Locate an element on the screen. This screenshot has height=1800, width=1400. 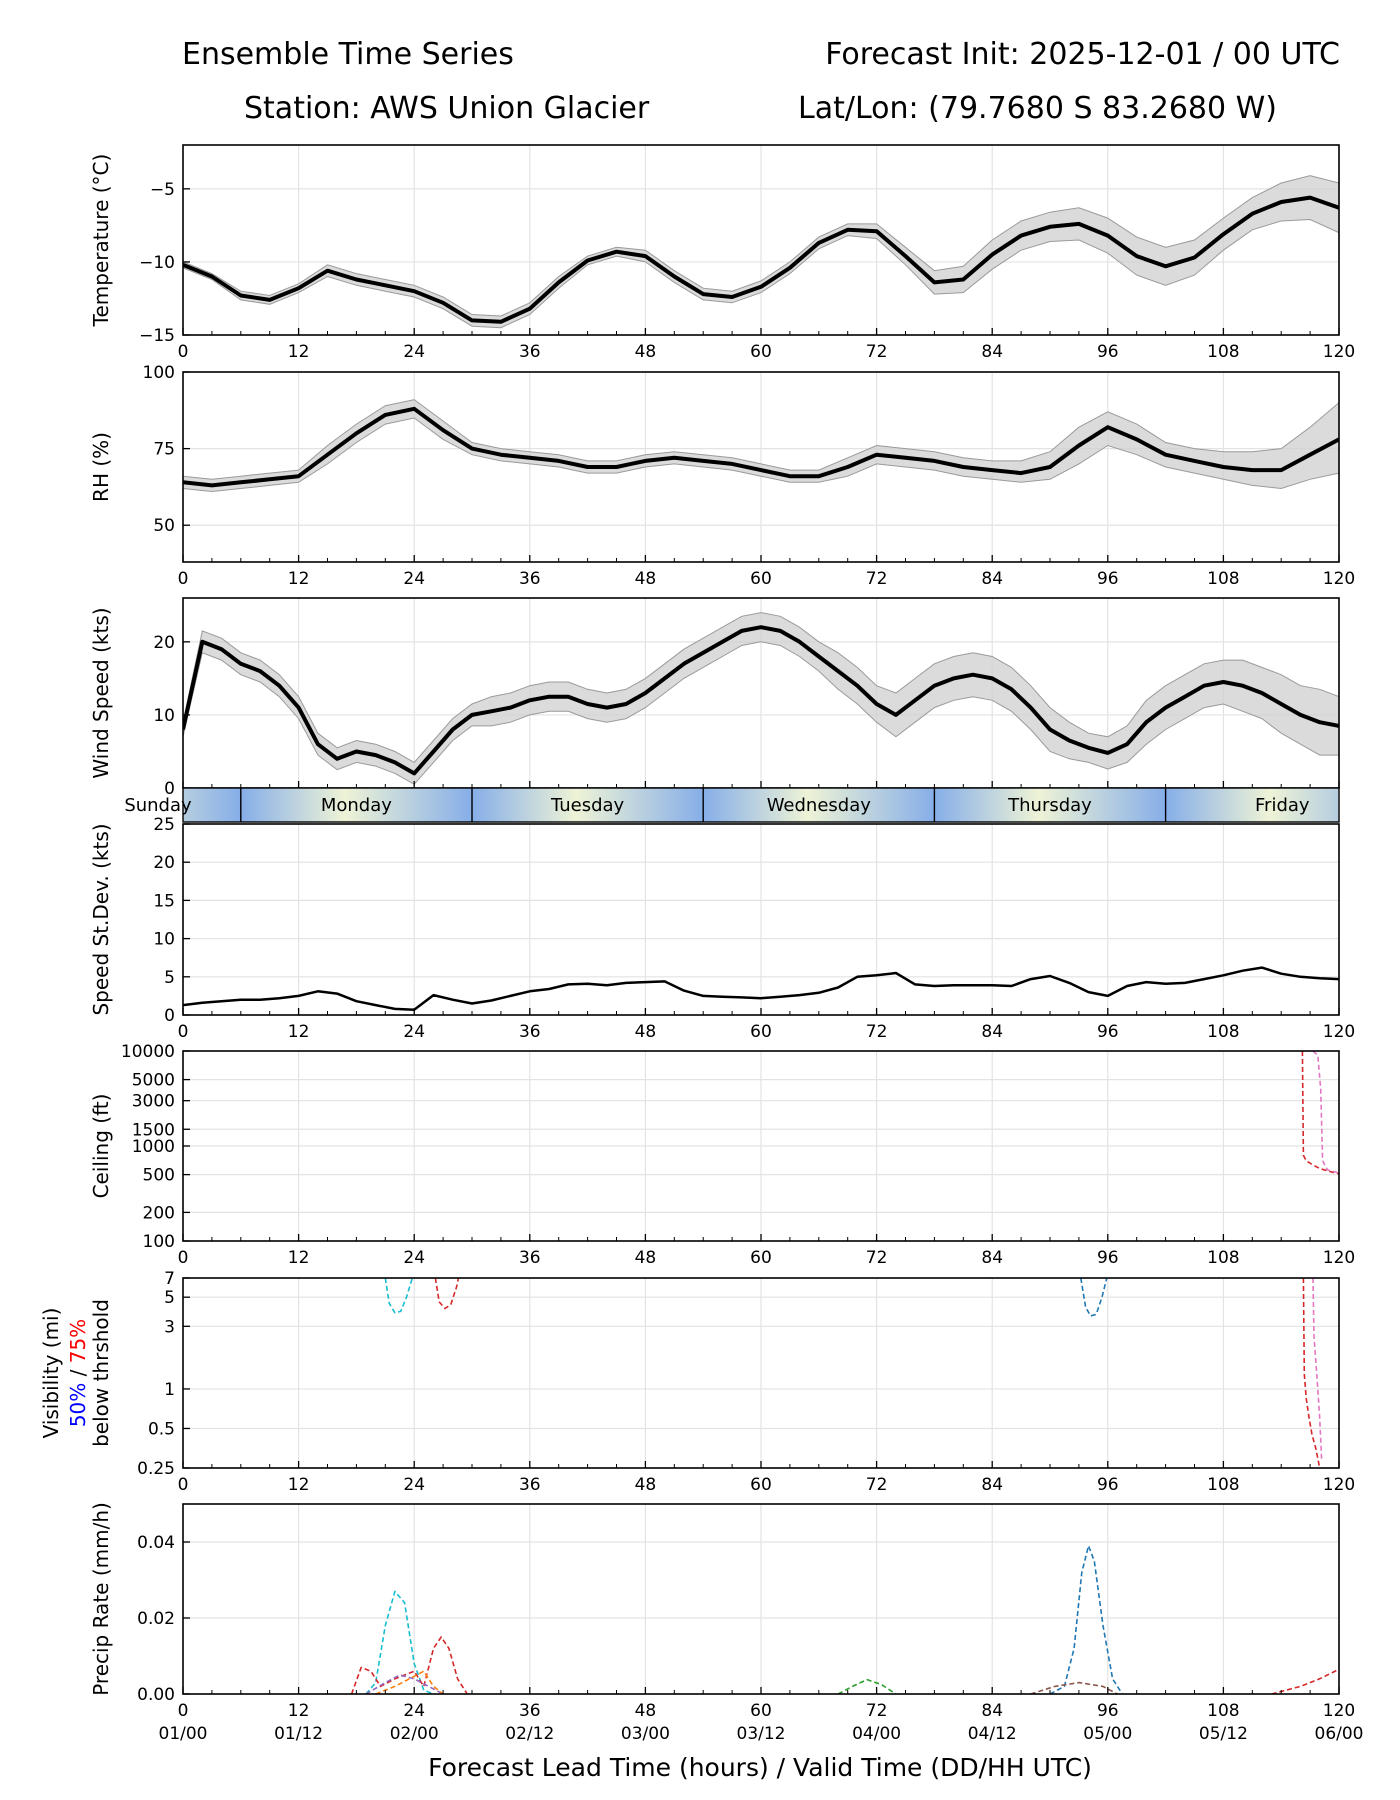
spread-band is located at coordinates (761, 698).